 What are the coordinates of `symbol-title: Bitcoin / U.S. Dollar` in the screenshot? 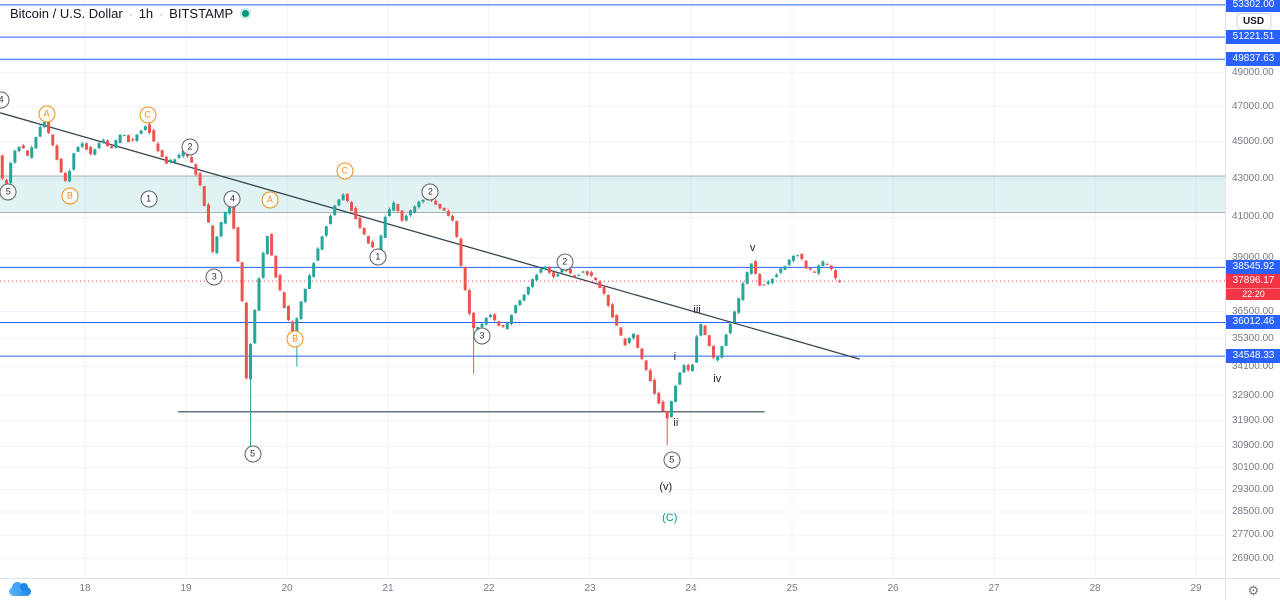 It's located at (66, 13).